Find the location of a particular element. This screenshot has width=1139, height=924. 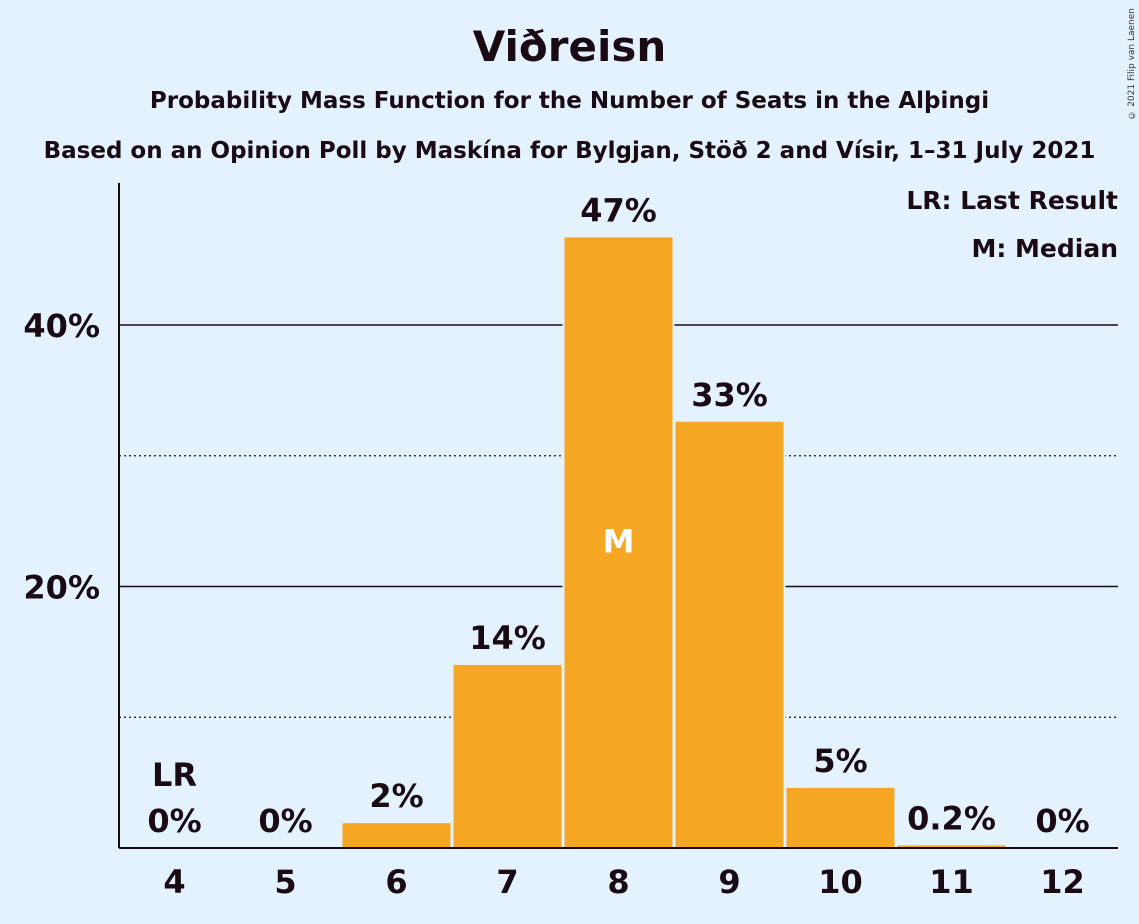

data-label-5: 0% is located at coordinates (285, 821).